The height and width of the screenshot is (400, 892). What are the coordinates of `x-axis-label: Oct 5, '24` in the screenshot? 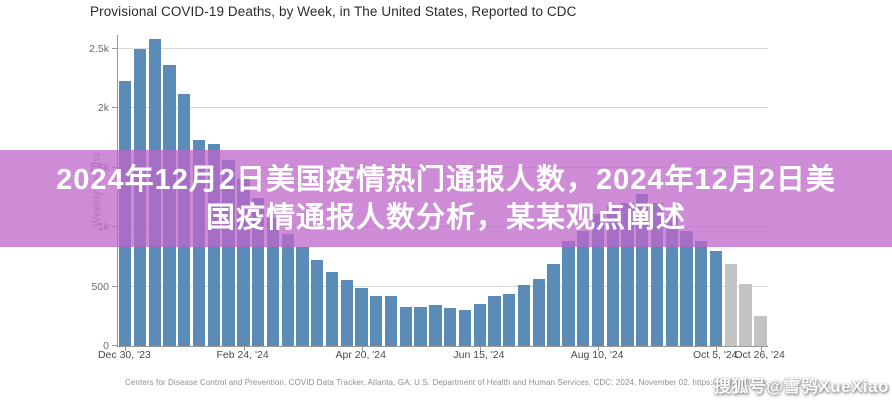 It's located at (715, 355).